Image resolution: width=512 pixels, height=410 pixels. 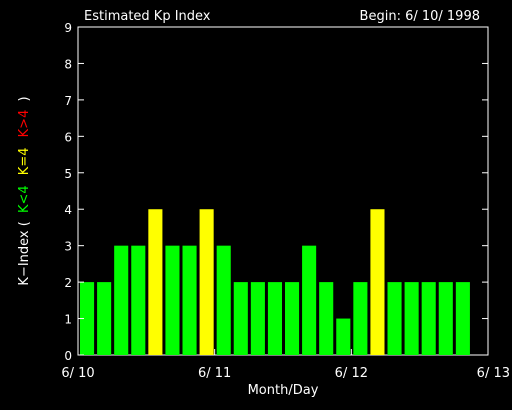 What do you see at coordinates (68, 174) in the screenshot?
I see `y-tick-label: 5` at bounding box center [68, 174].